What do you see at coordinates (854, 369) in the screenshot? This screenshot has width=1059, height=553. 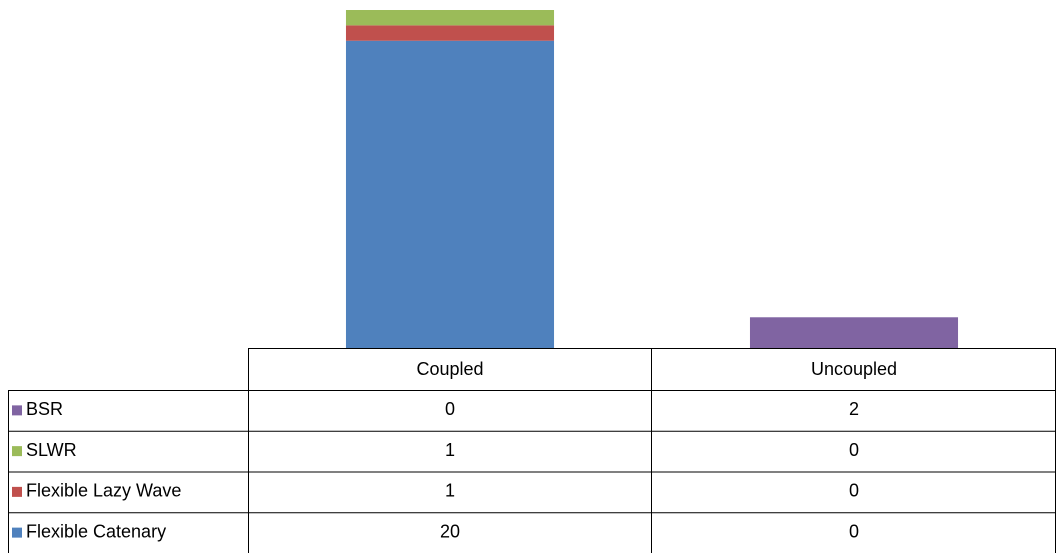 I see `category-label: Uncoupled` at bounding box center [854, 369].